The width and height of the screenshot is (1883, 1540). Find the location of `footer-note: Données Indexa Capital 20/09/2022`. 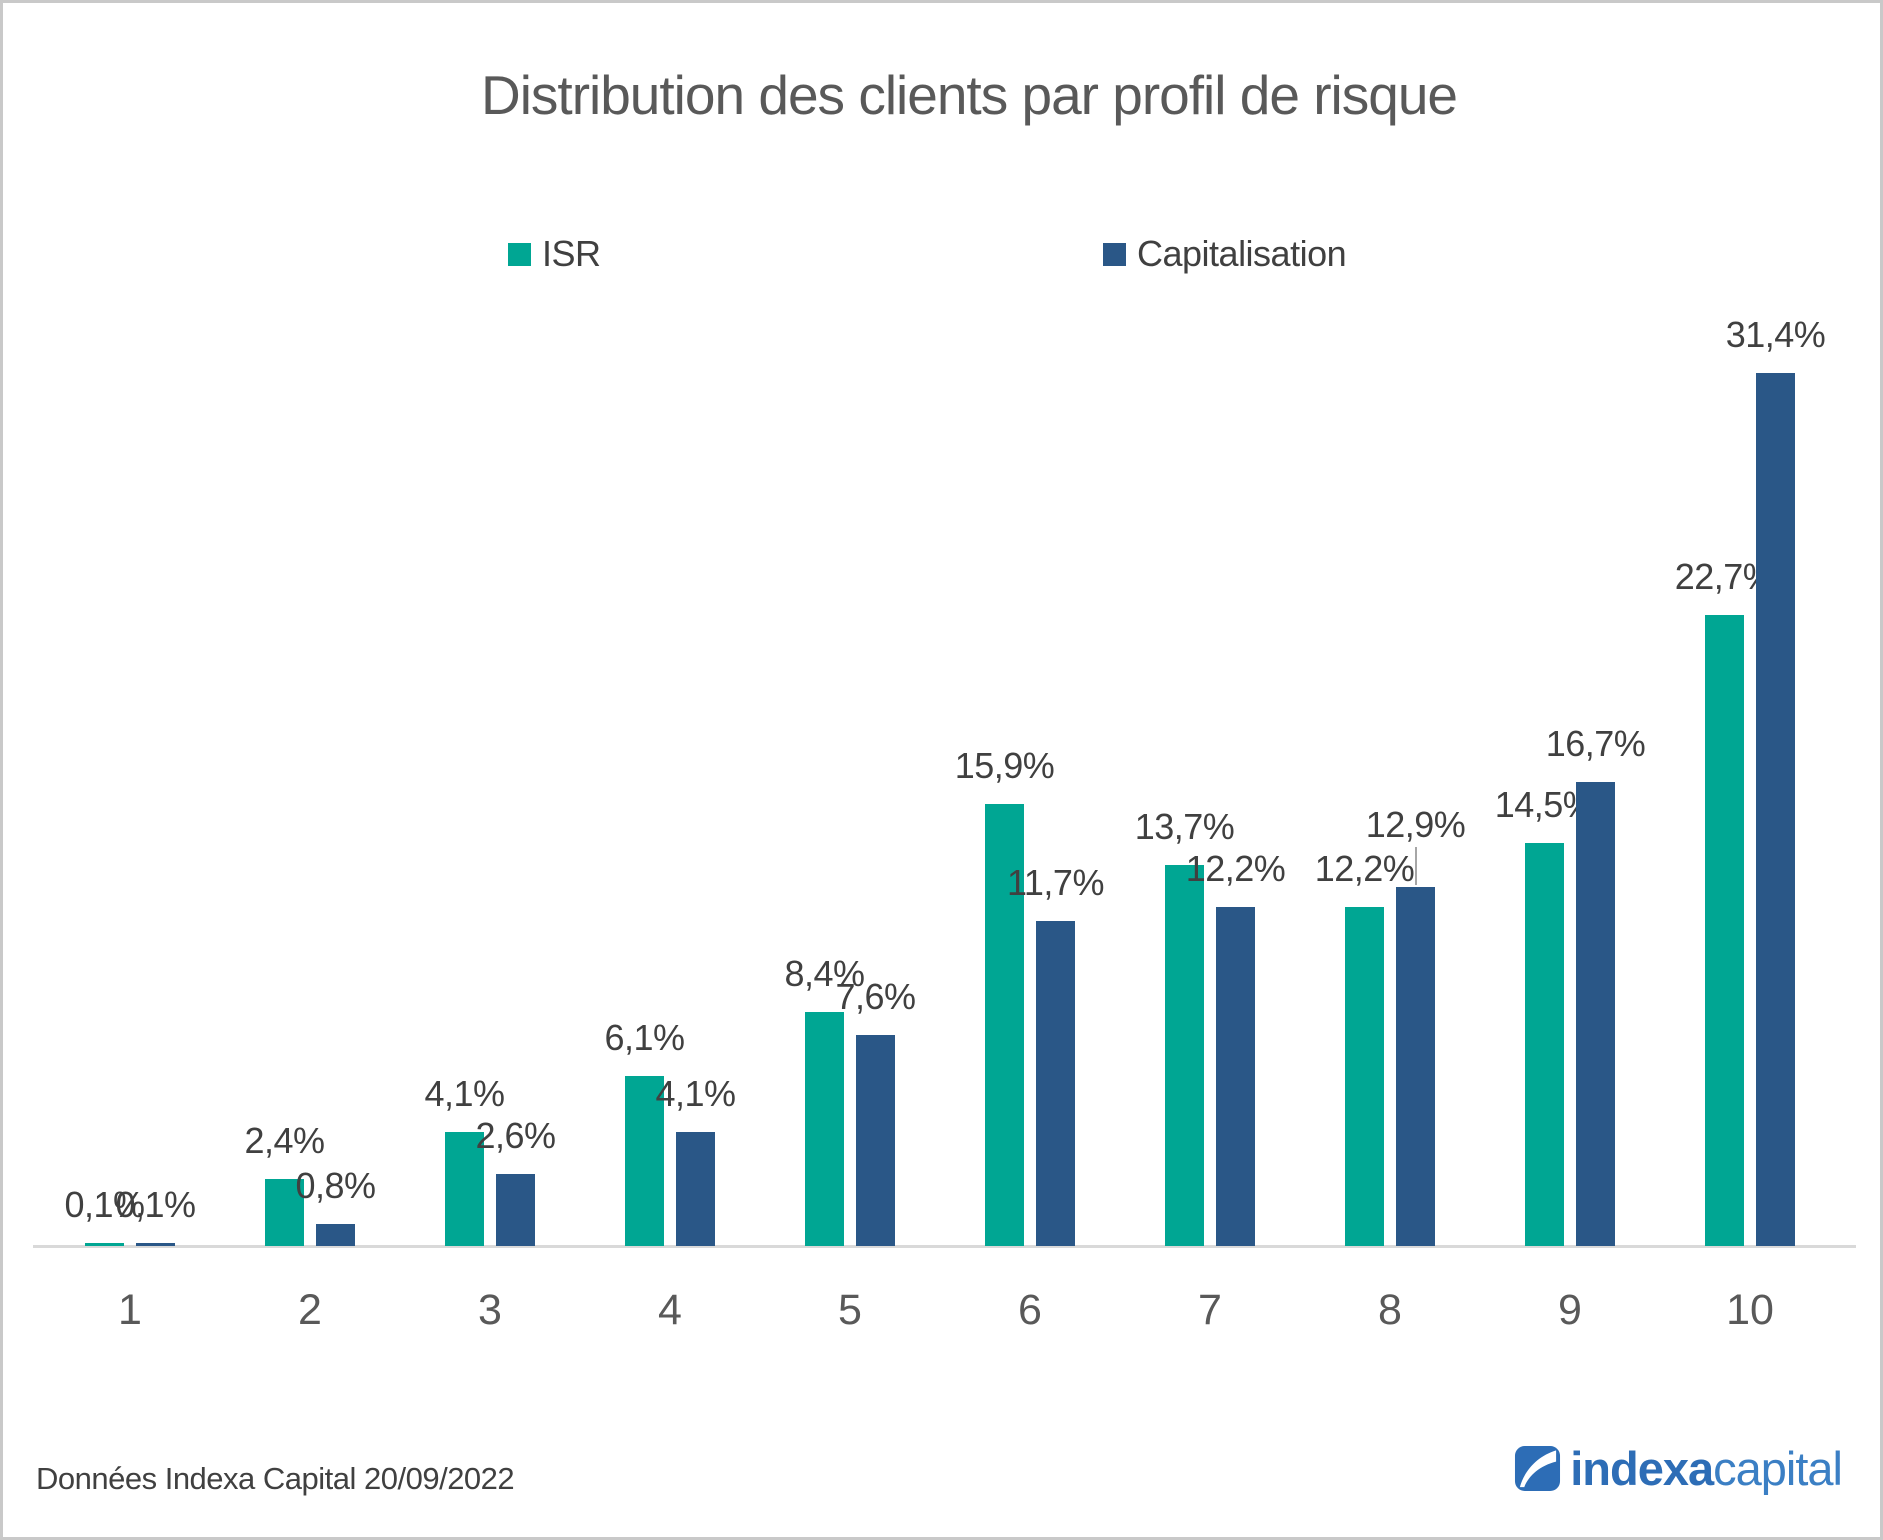

footer-note: Données Indexa Capital 20/09/2022 is located at coordinates (275, 1478).